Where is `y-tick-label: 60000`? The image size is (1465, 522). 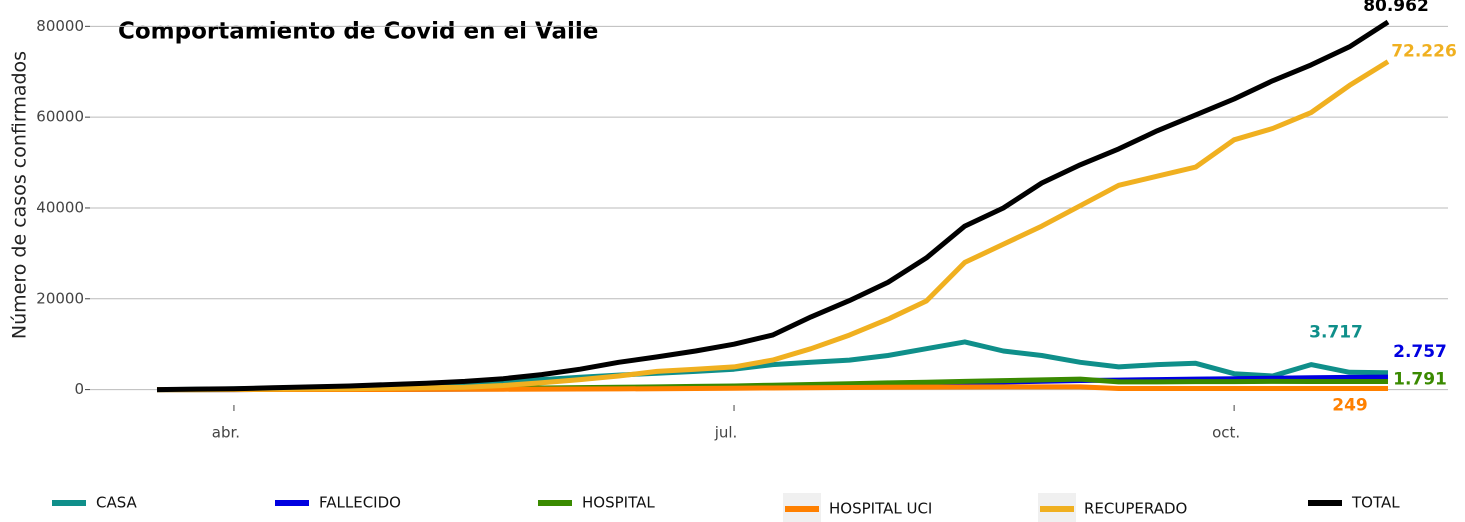
y-tick-label: 60000 is located at coordinates (60, 117).